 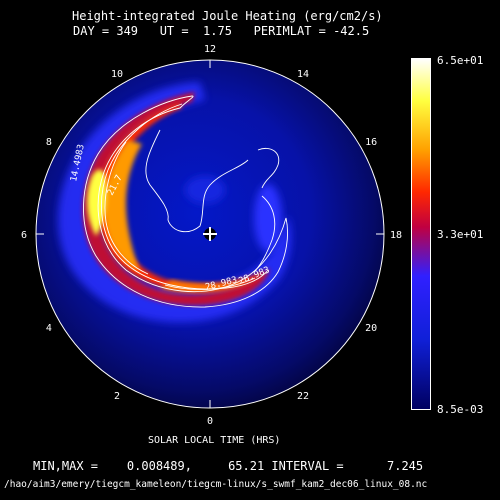 What do you see at coordinates (214, 440) in the screenshot?
I see `x-axis-label: SOLAR LOCAL TIME (HRS)` at bounding box center [214, 440].